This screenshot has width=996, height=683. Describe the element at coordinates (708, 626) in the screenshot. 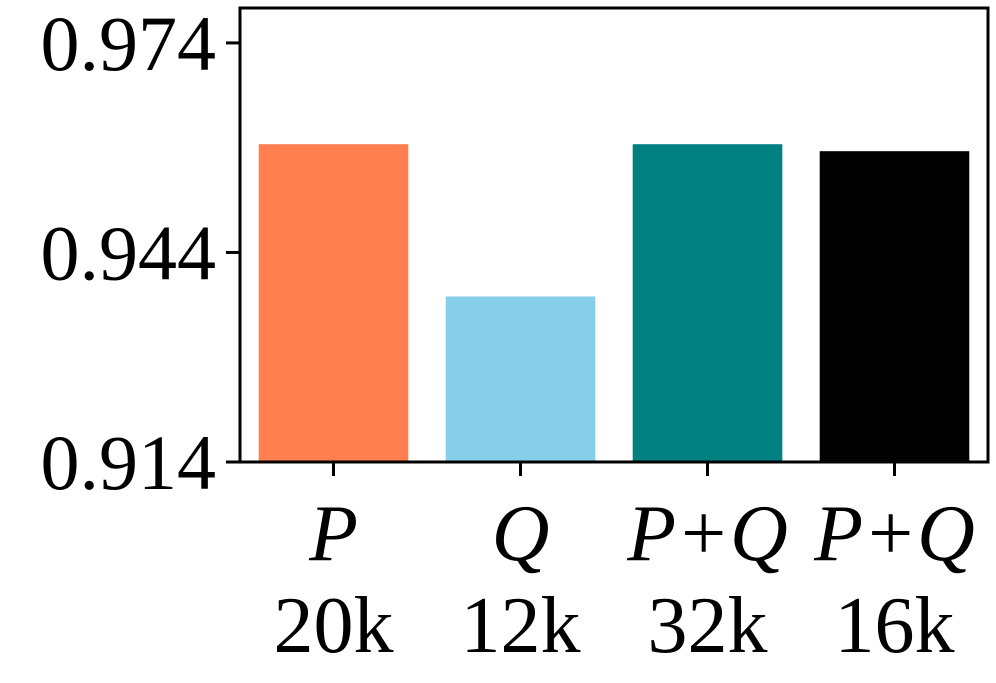

I see `x-tick-sublabel: 32k` at that location.